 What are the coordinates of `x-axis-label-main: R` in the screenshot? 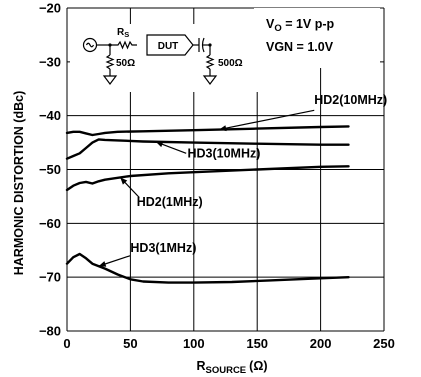 It's located at (200, 366).